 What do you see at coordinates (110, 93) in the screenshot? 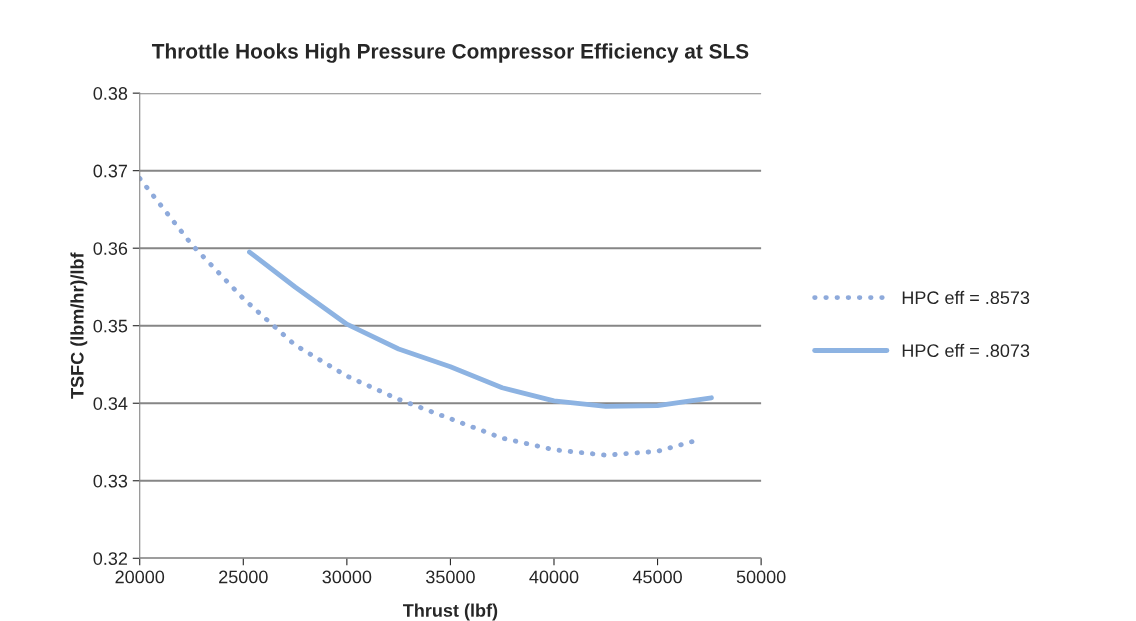
I see `y-tick-label: 0.38` at bounding box center [110, 93].